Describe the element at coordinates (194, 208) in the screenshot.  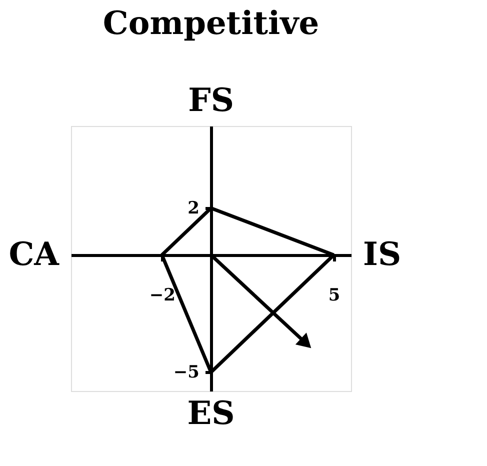
I see `y-tick-label: 2` at that location.